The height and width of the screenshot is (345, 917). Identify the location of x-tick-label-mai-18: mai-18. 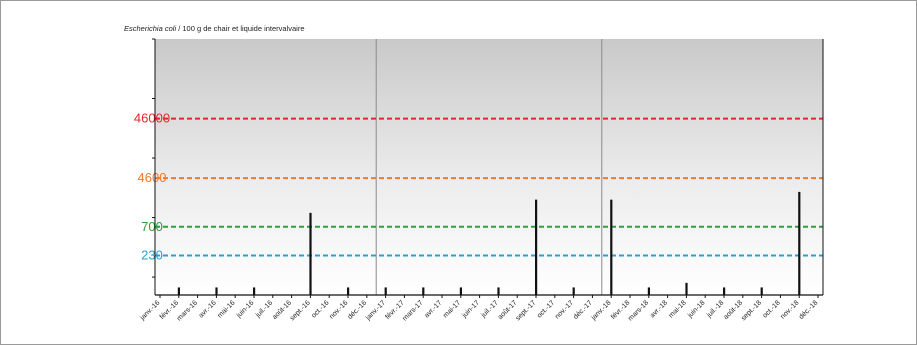
(678, 309).